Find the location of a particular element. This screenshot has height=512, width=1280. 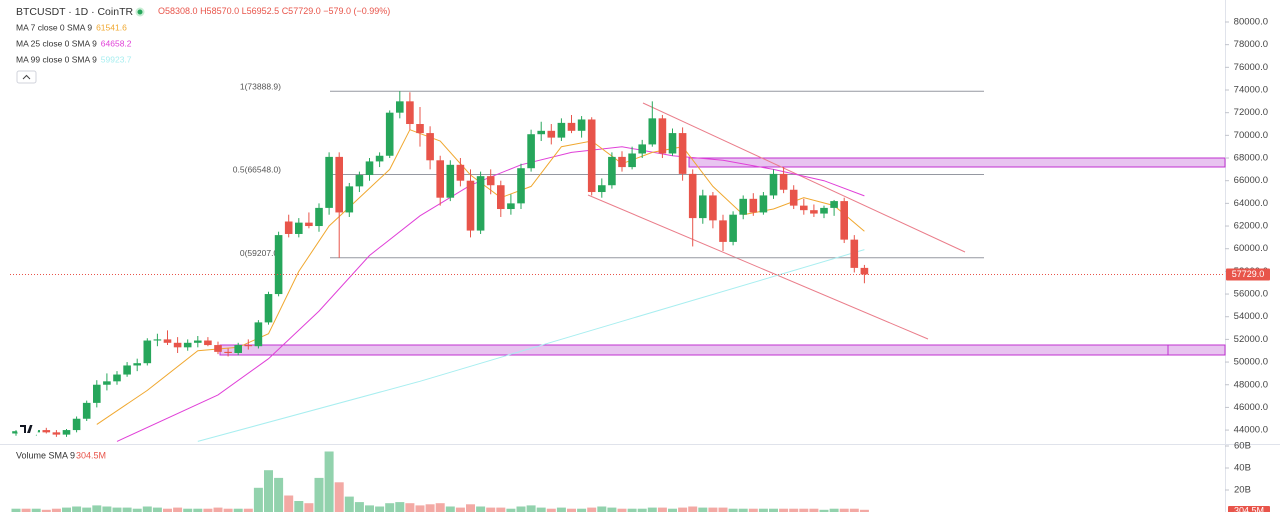

y-tick-label: 50000.0 is located at coordinates (1251, 362).